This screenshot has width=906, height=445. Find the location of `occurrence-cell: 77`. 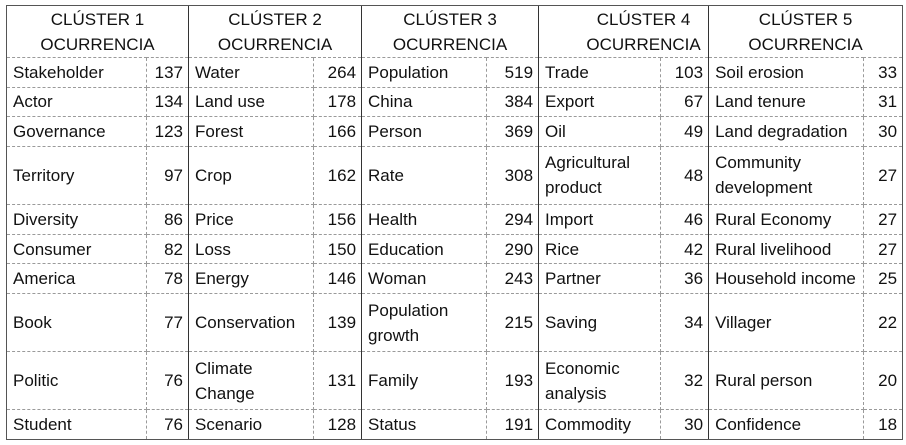

occurrence-cell: 77 is located at coordinates (167, 322).